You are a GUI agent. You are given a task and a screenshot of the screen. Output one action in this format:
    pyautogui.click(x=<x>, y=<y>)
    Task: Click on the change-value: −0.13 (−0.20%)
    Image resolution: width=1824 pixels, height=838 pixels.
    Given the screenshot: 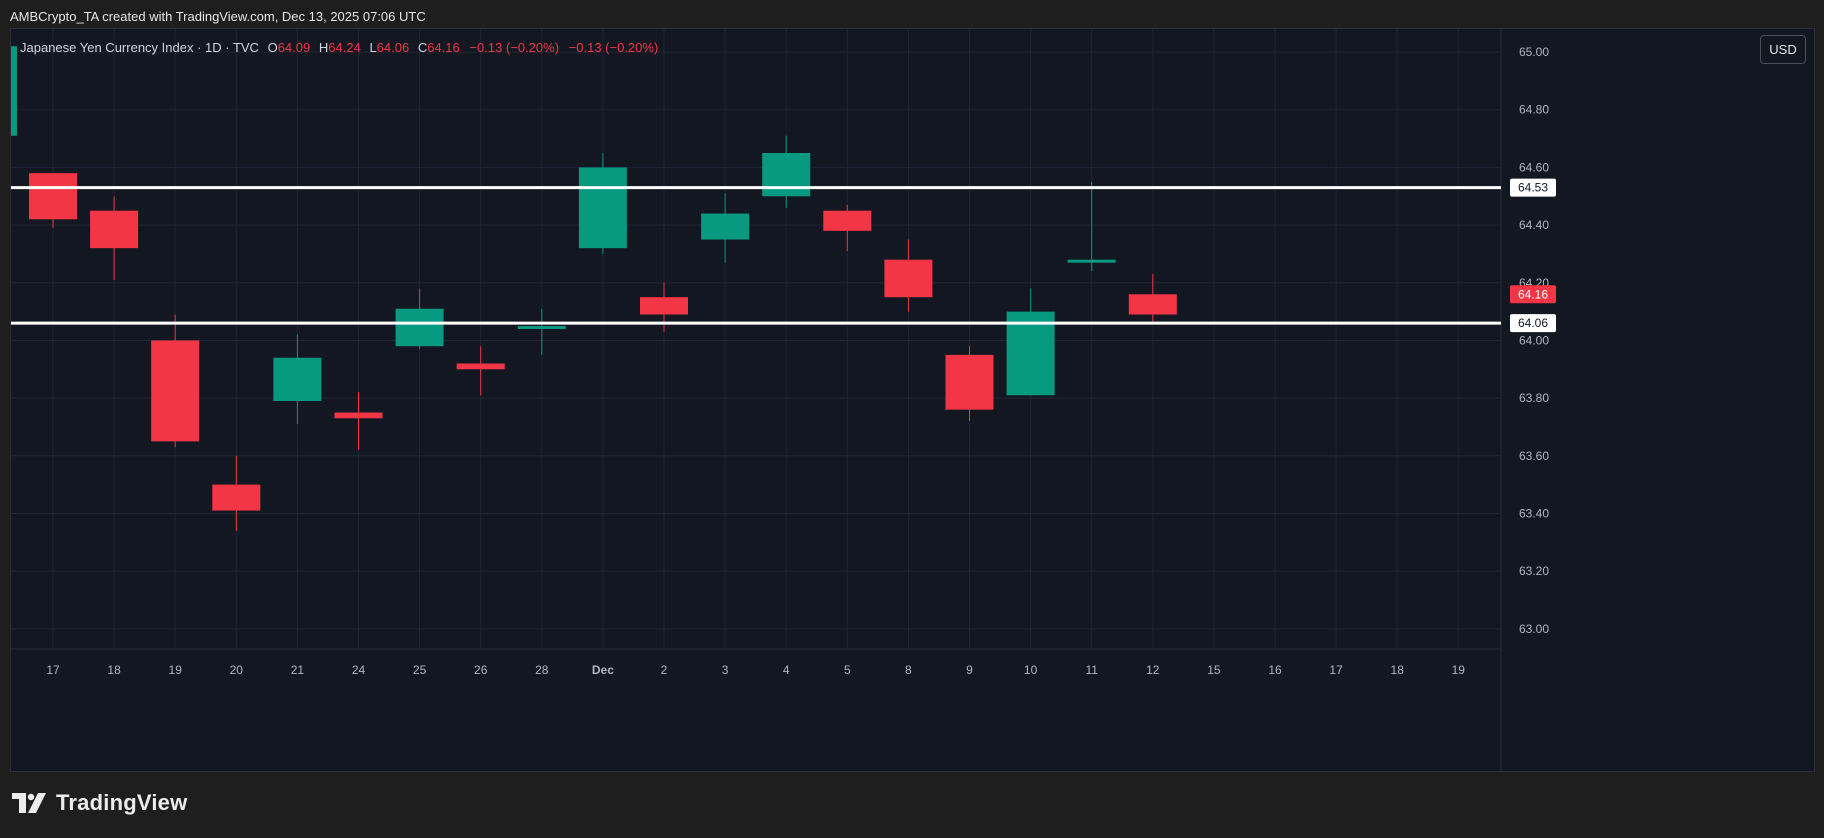 What is the action you would take?
    pyautogui.click(x=514, y=47)
    